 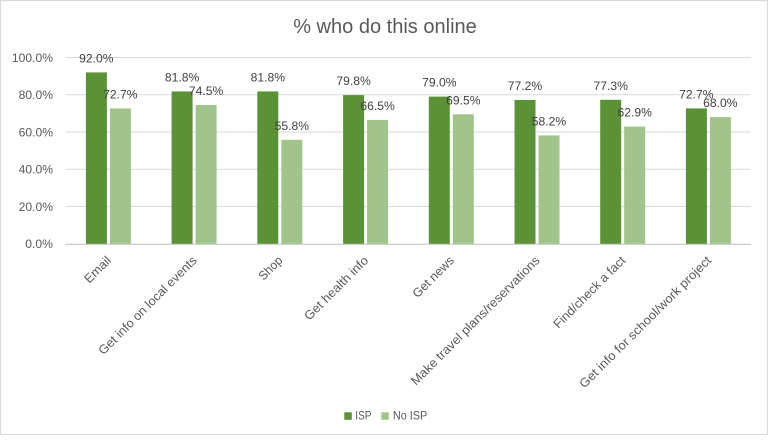 What do you see at coordinates (439, 83) in the screenshot?
I see `svg-text: 79.0%` at bounding box center [439, 83].